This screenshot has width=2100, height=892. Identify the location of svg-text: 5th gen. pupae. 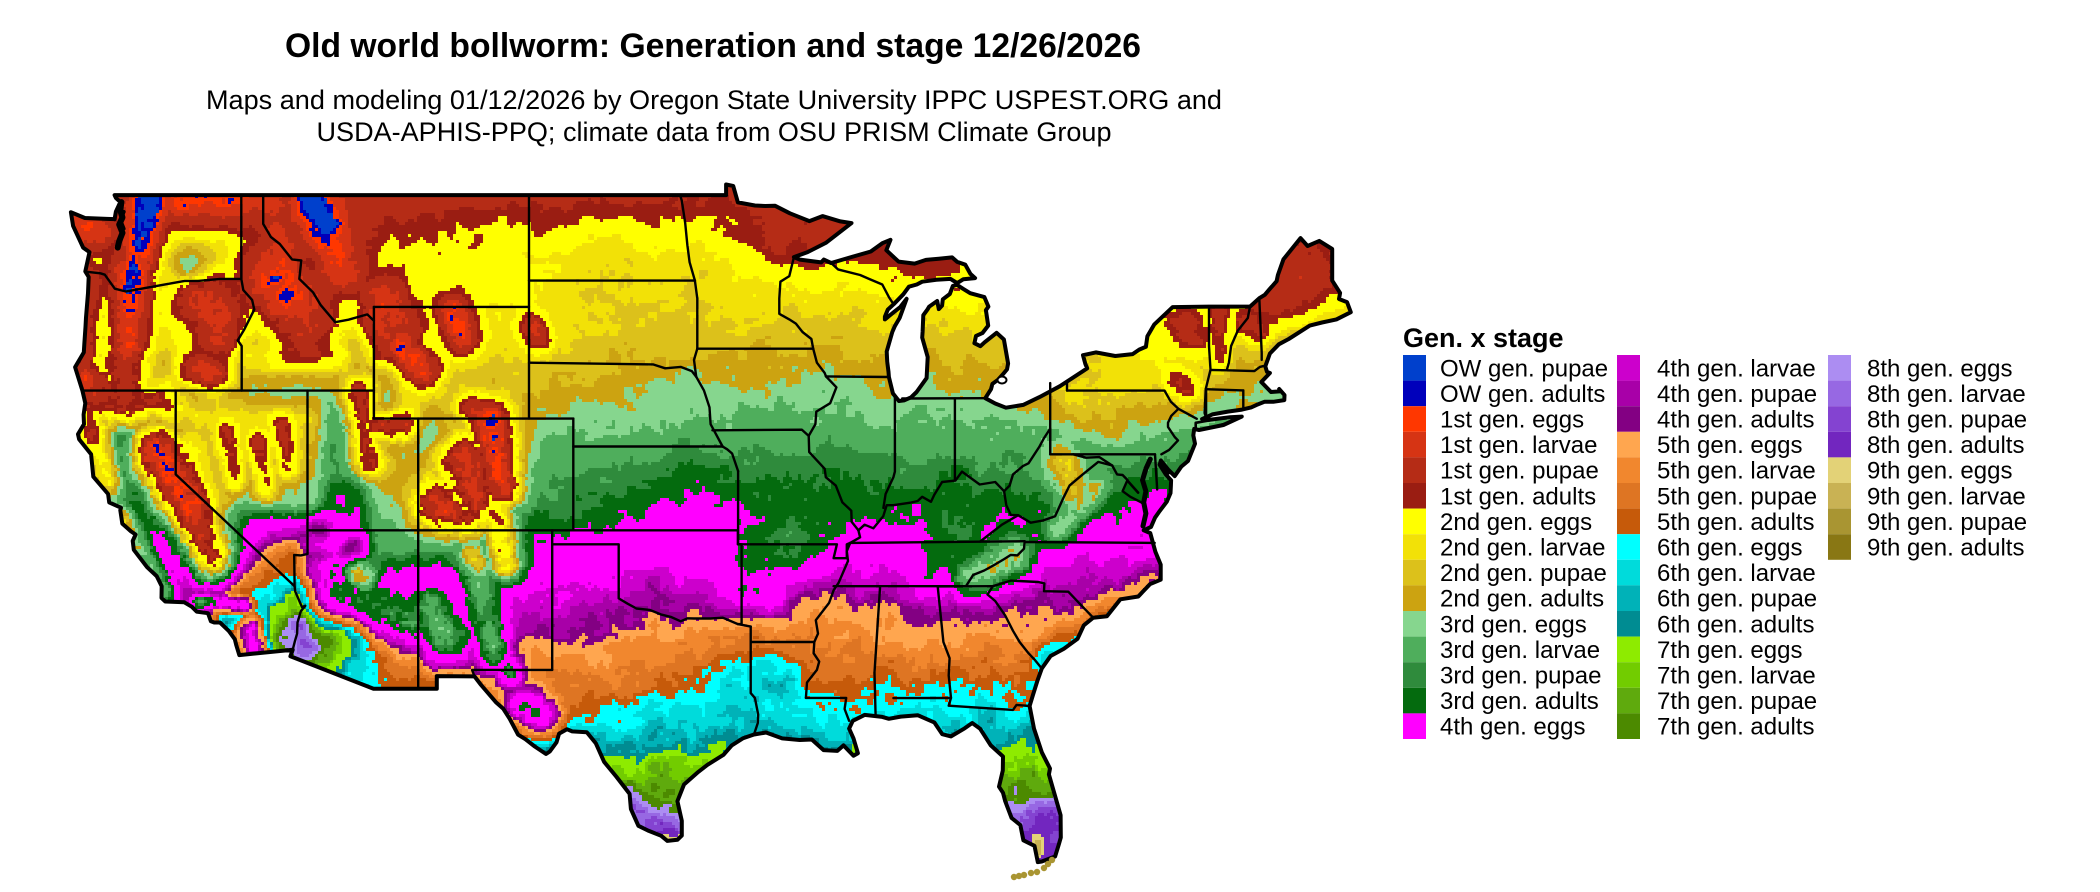
(1737, 496).